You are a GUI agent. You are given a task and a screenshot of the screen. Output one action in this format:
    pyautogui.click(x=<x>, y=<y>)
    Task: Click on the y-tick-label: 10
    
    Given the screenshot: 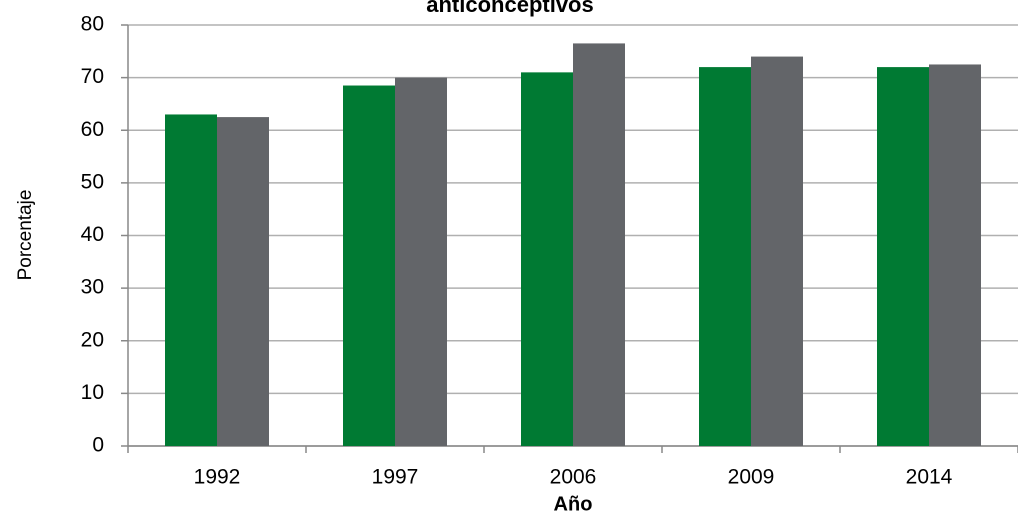 What is the action you would take?
    pyautogui.click(x=92, y=392)
    